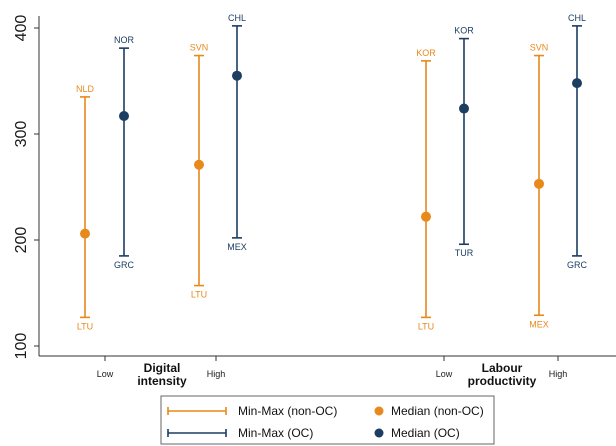 This screenshot has height=446, width=616. What do you see at coordinates (502, 368) in the screenshot?
I see `group-label: Labour` at bounding box center [502, 368].